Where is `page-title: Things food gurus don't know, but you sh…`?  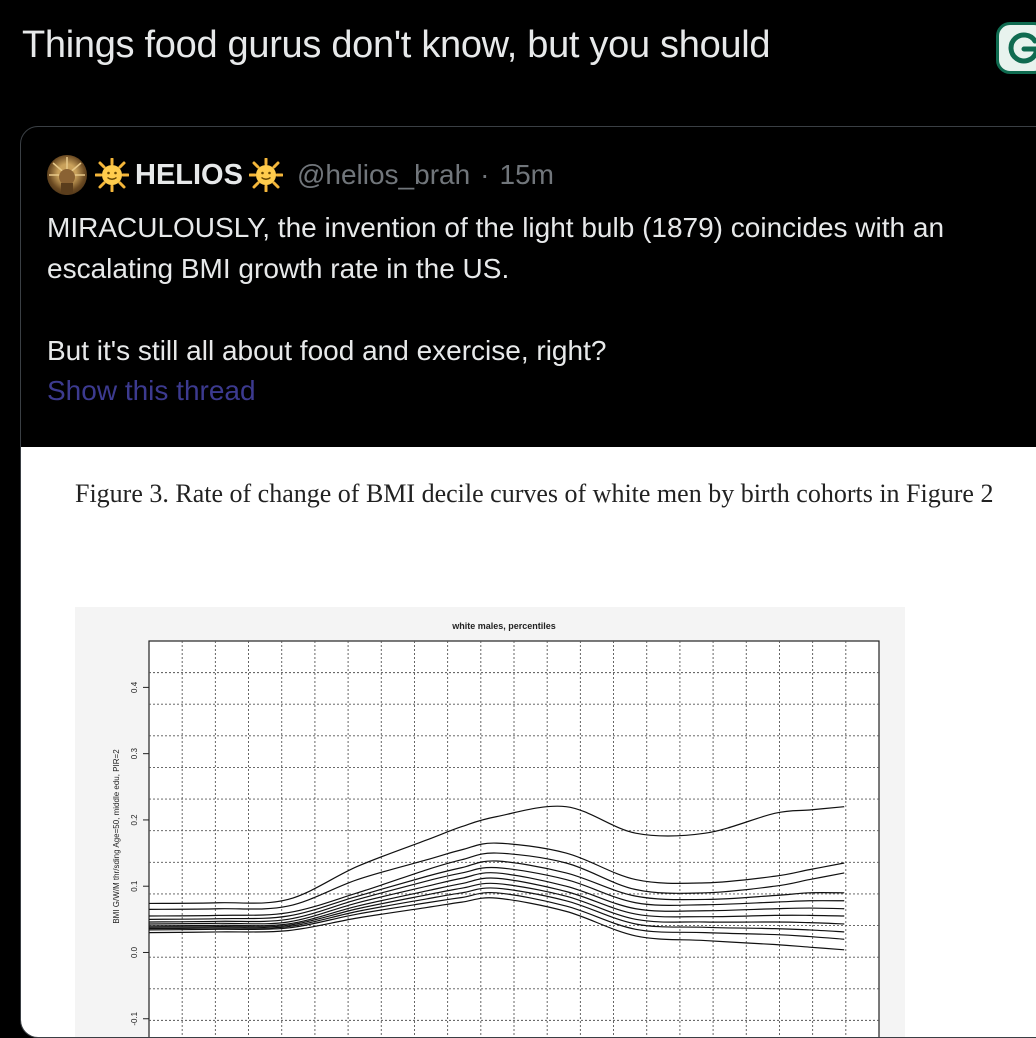 page-title: Things food gurus don't know, but you sh… is located at coordinates (396, 45).